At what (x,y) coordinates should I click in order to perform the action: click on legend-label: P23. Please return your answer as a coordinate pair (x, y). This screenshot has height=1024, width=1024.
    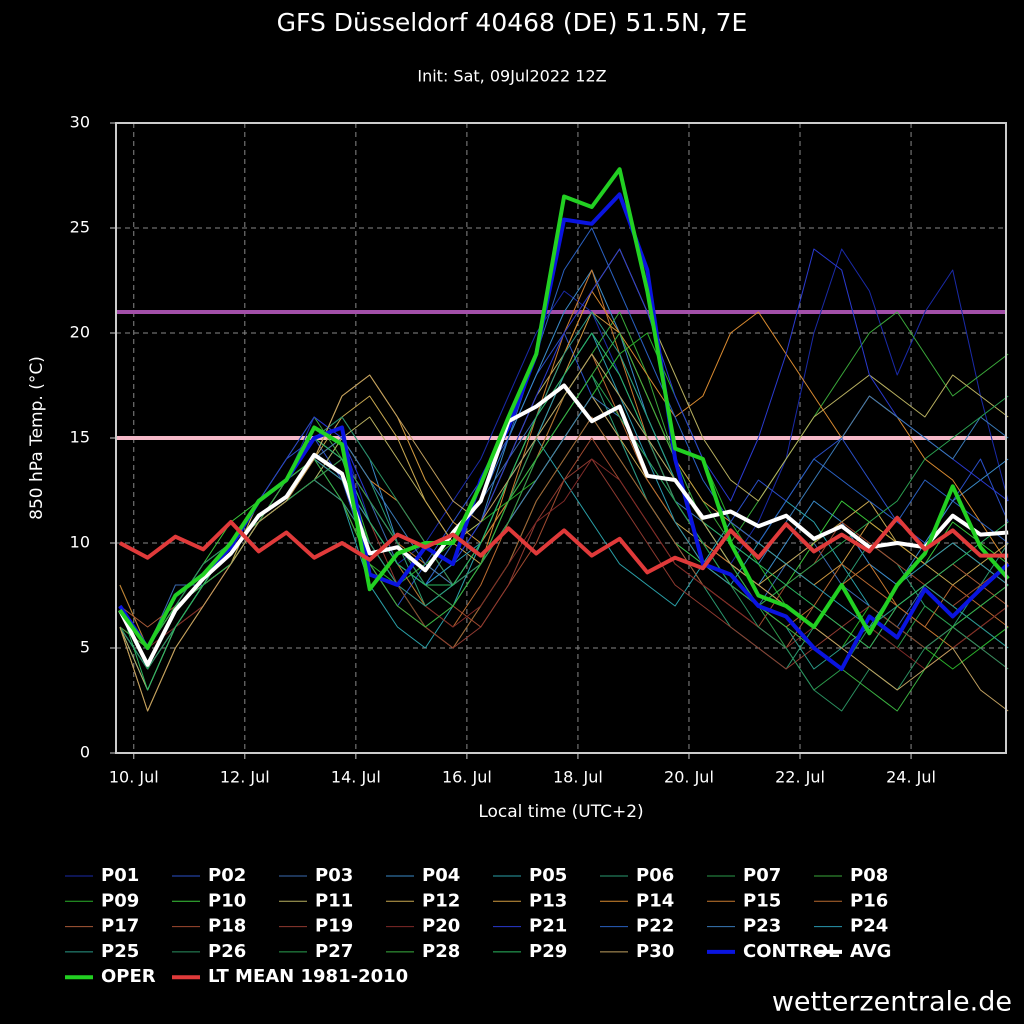
    Looking at the image, I should click on (762, 926).